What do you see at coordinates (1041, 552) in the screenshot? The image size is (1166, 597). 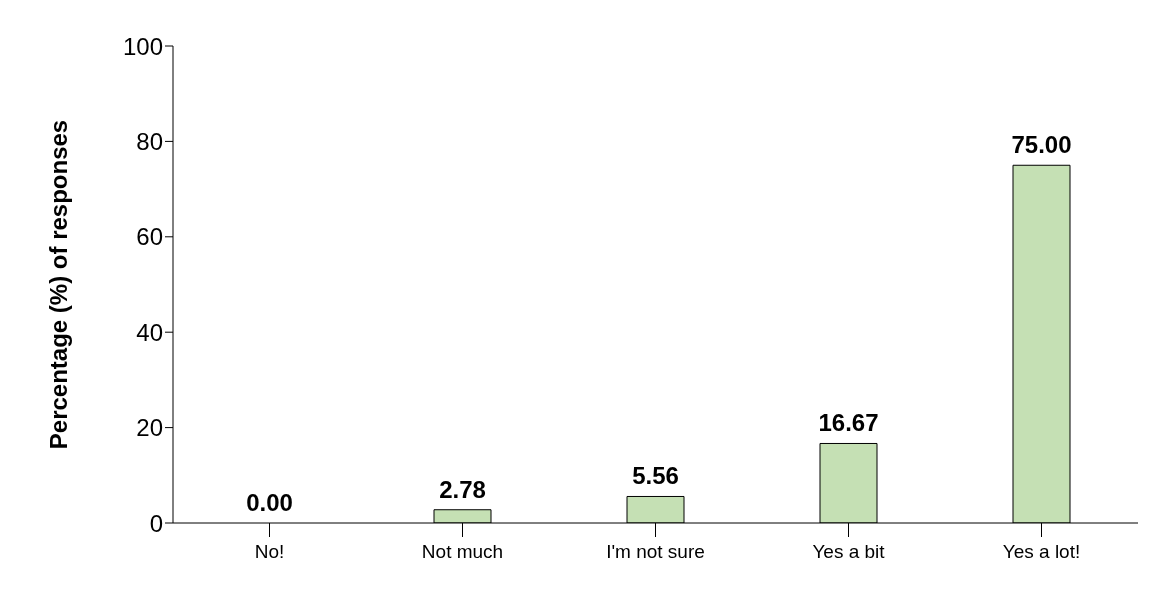 I see `x-tick-label: Yes a lot!` at bounding box center [1041, 552].